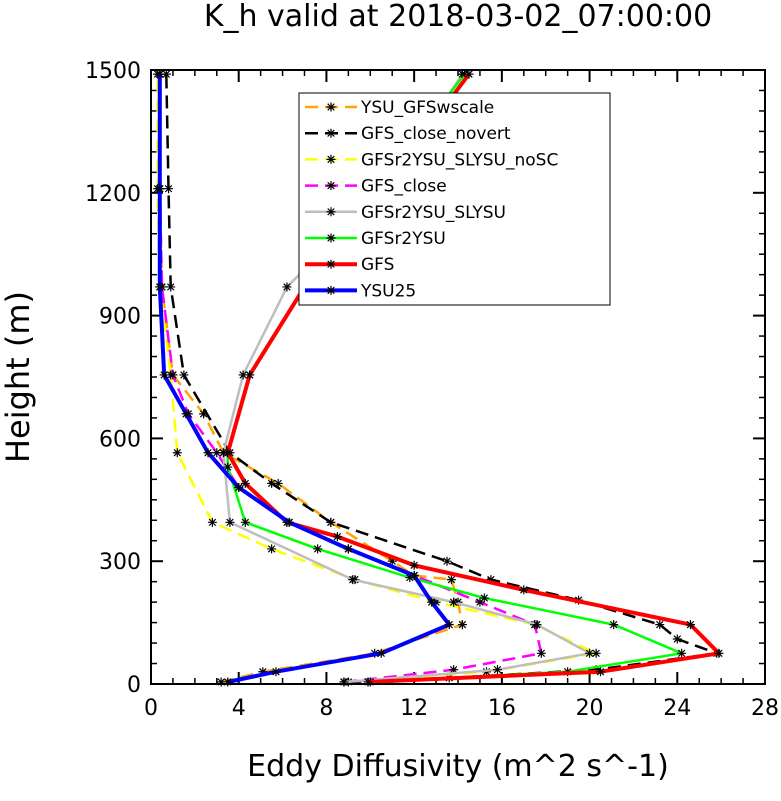 This screenshot has width=781, height=801. What do you see at coordinates (414, 708) in the screenshot?
I see `x-tick-label: 12` at bounding box center [414, 708].